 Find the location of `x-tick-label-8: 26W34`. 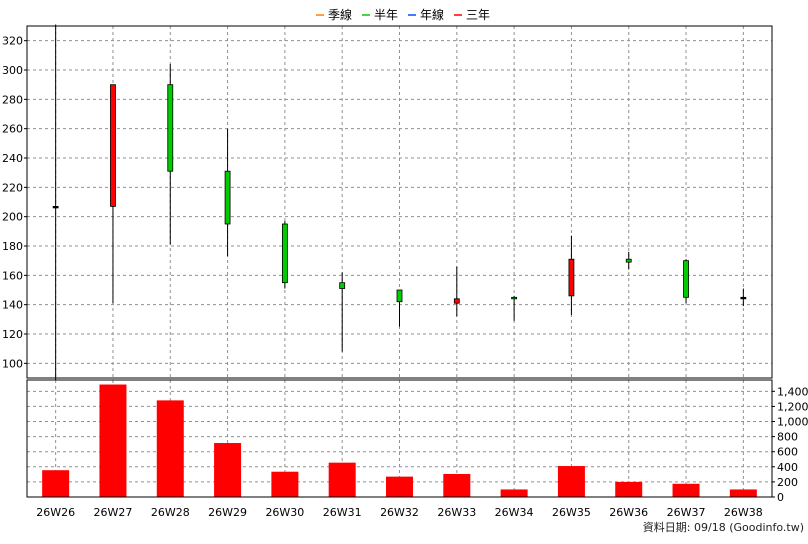

x-tick-label-8: 26W34 is located at coordinates (514, 512).